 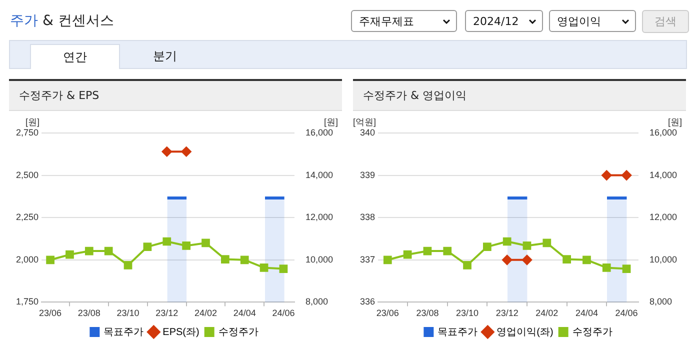 I want to click on y-tick-label: 2,250, so click(x=27, y=217).